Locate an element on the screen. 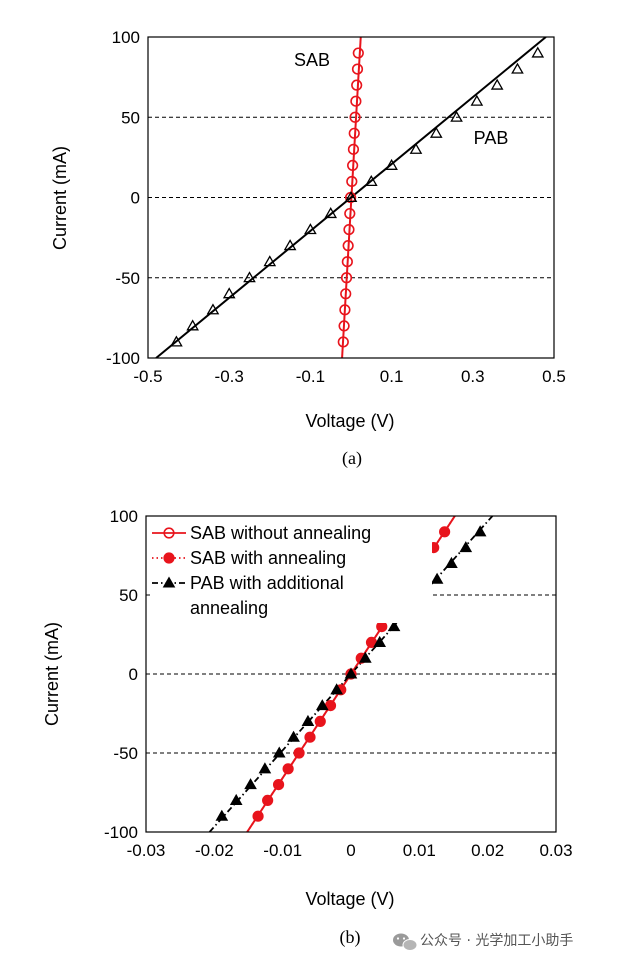  legend-label: PAB with additional is located at coordinates (267, 583).